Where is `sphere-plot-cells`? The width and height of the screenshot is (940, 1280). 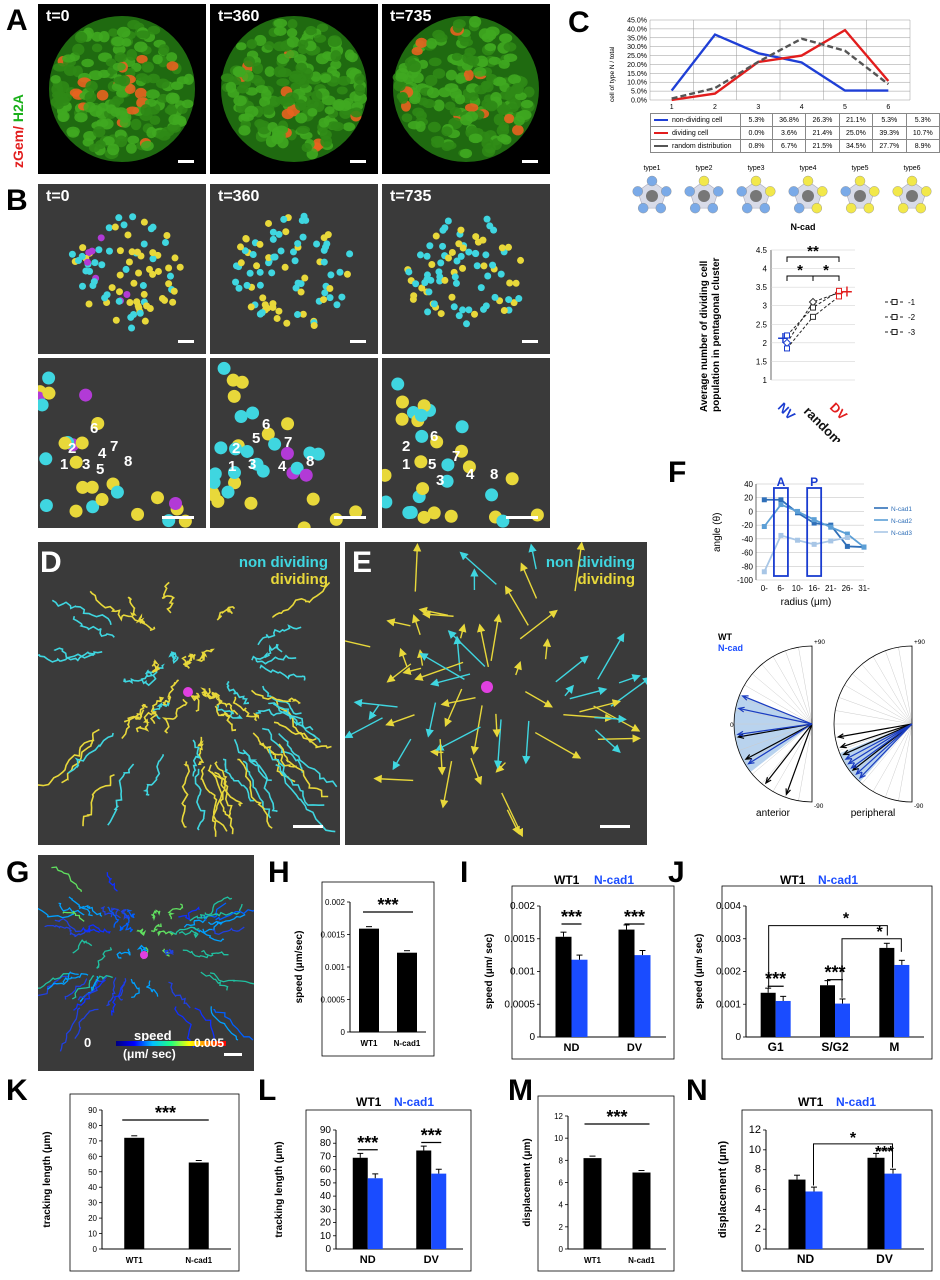
sphere-plot-cells is located at coordinates (126, 272).